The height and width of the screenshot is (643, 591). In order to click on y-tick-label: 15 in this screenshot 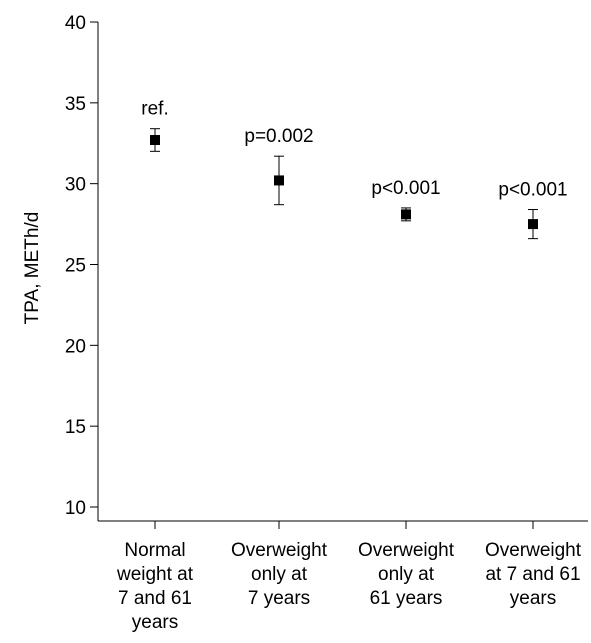, I will do `click(75, 427)`.